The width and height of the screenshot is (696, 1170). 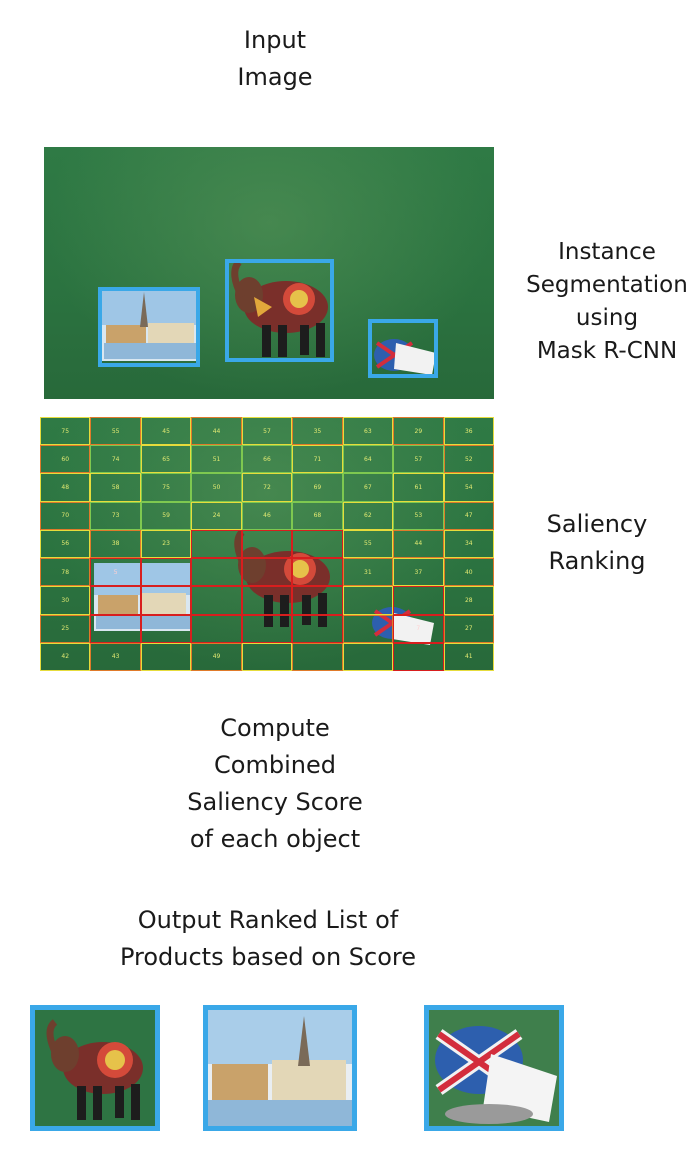 What do you see at coordinates (418, 487) in the screenshot?
I see `saliency-grid-cell: 61` at bounding box center [418, 487].